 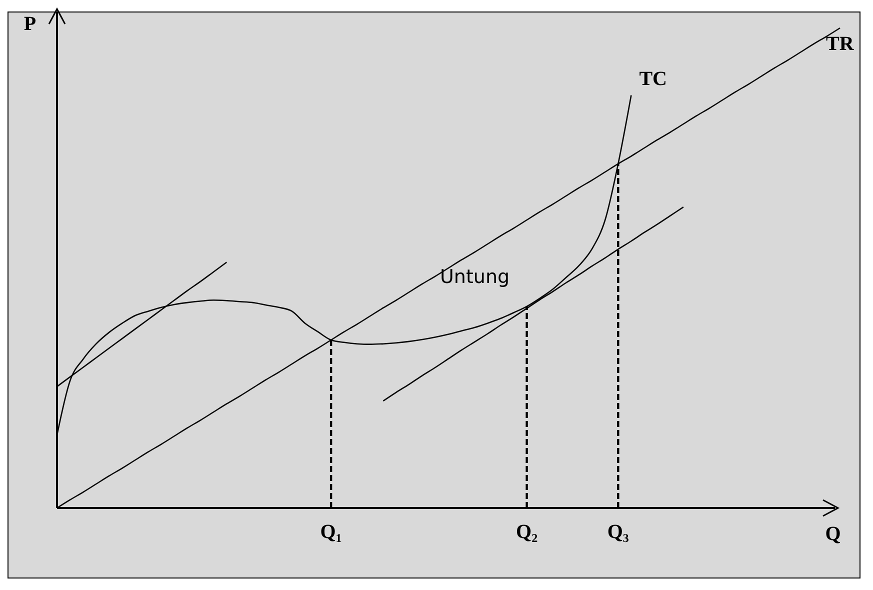 I want to click on x-tick-label: Q₁, so click(x=331, y=532).